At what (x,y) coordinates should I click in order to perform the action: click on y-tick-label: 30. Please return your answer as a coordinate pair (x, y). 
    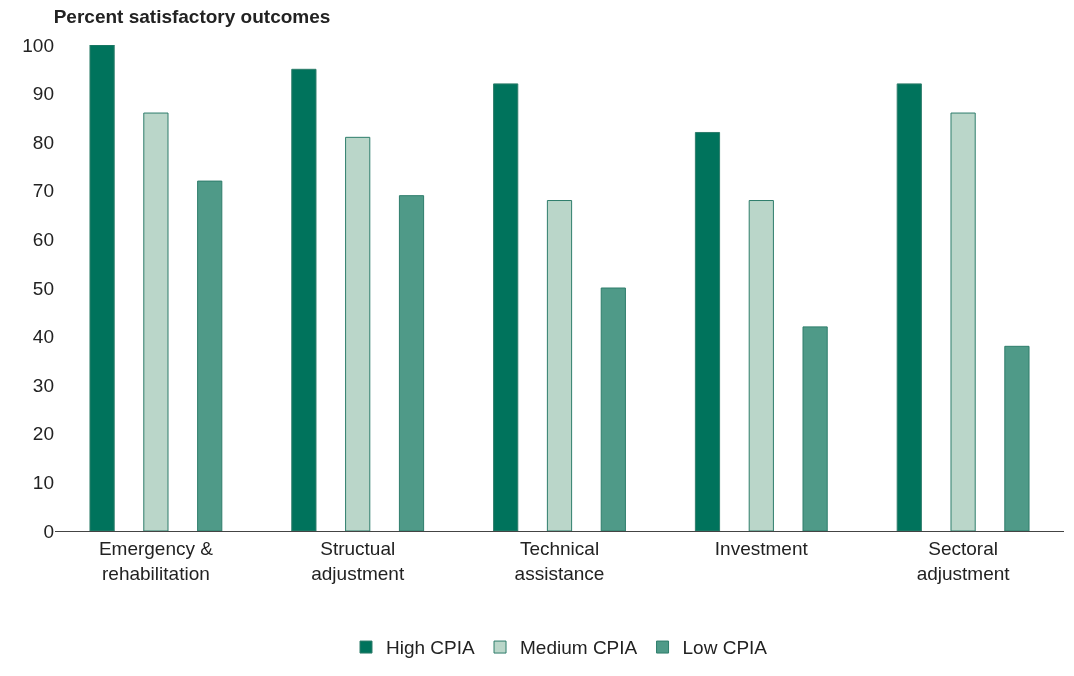
    Looking at the image, I should click on (43, 385).